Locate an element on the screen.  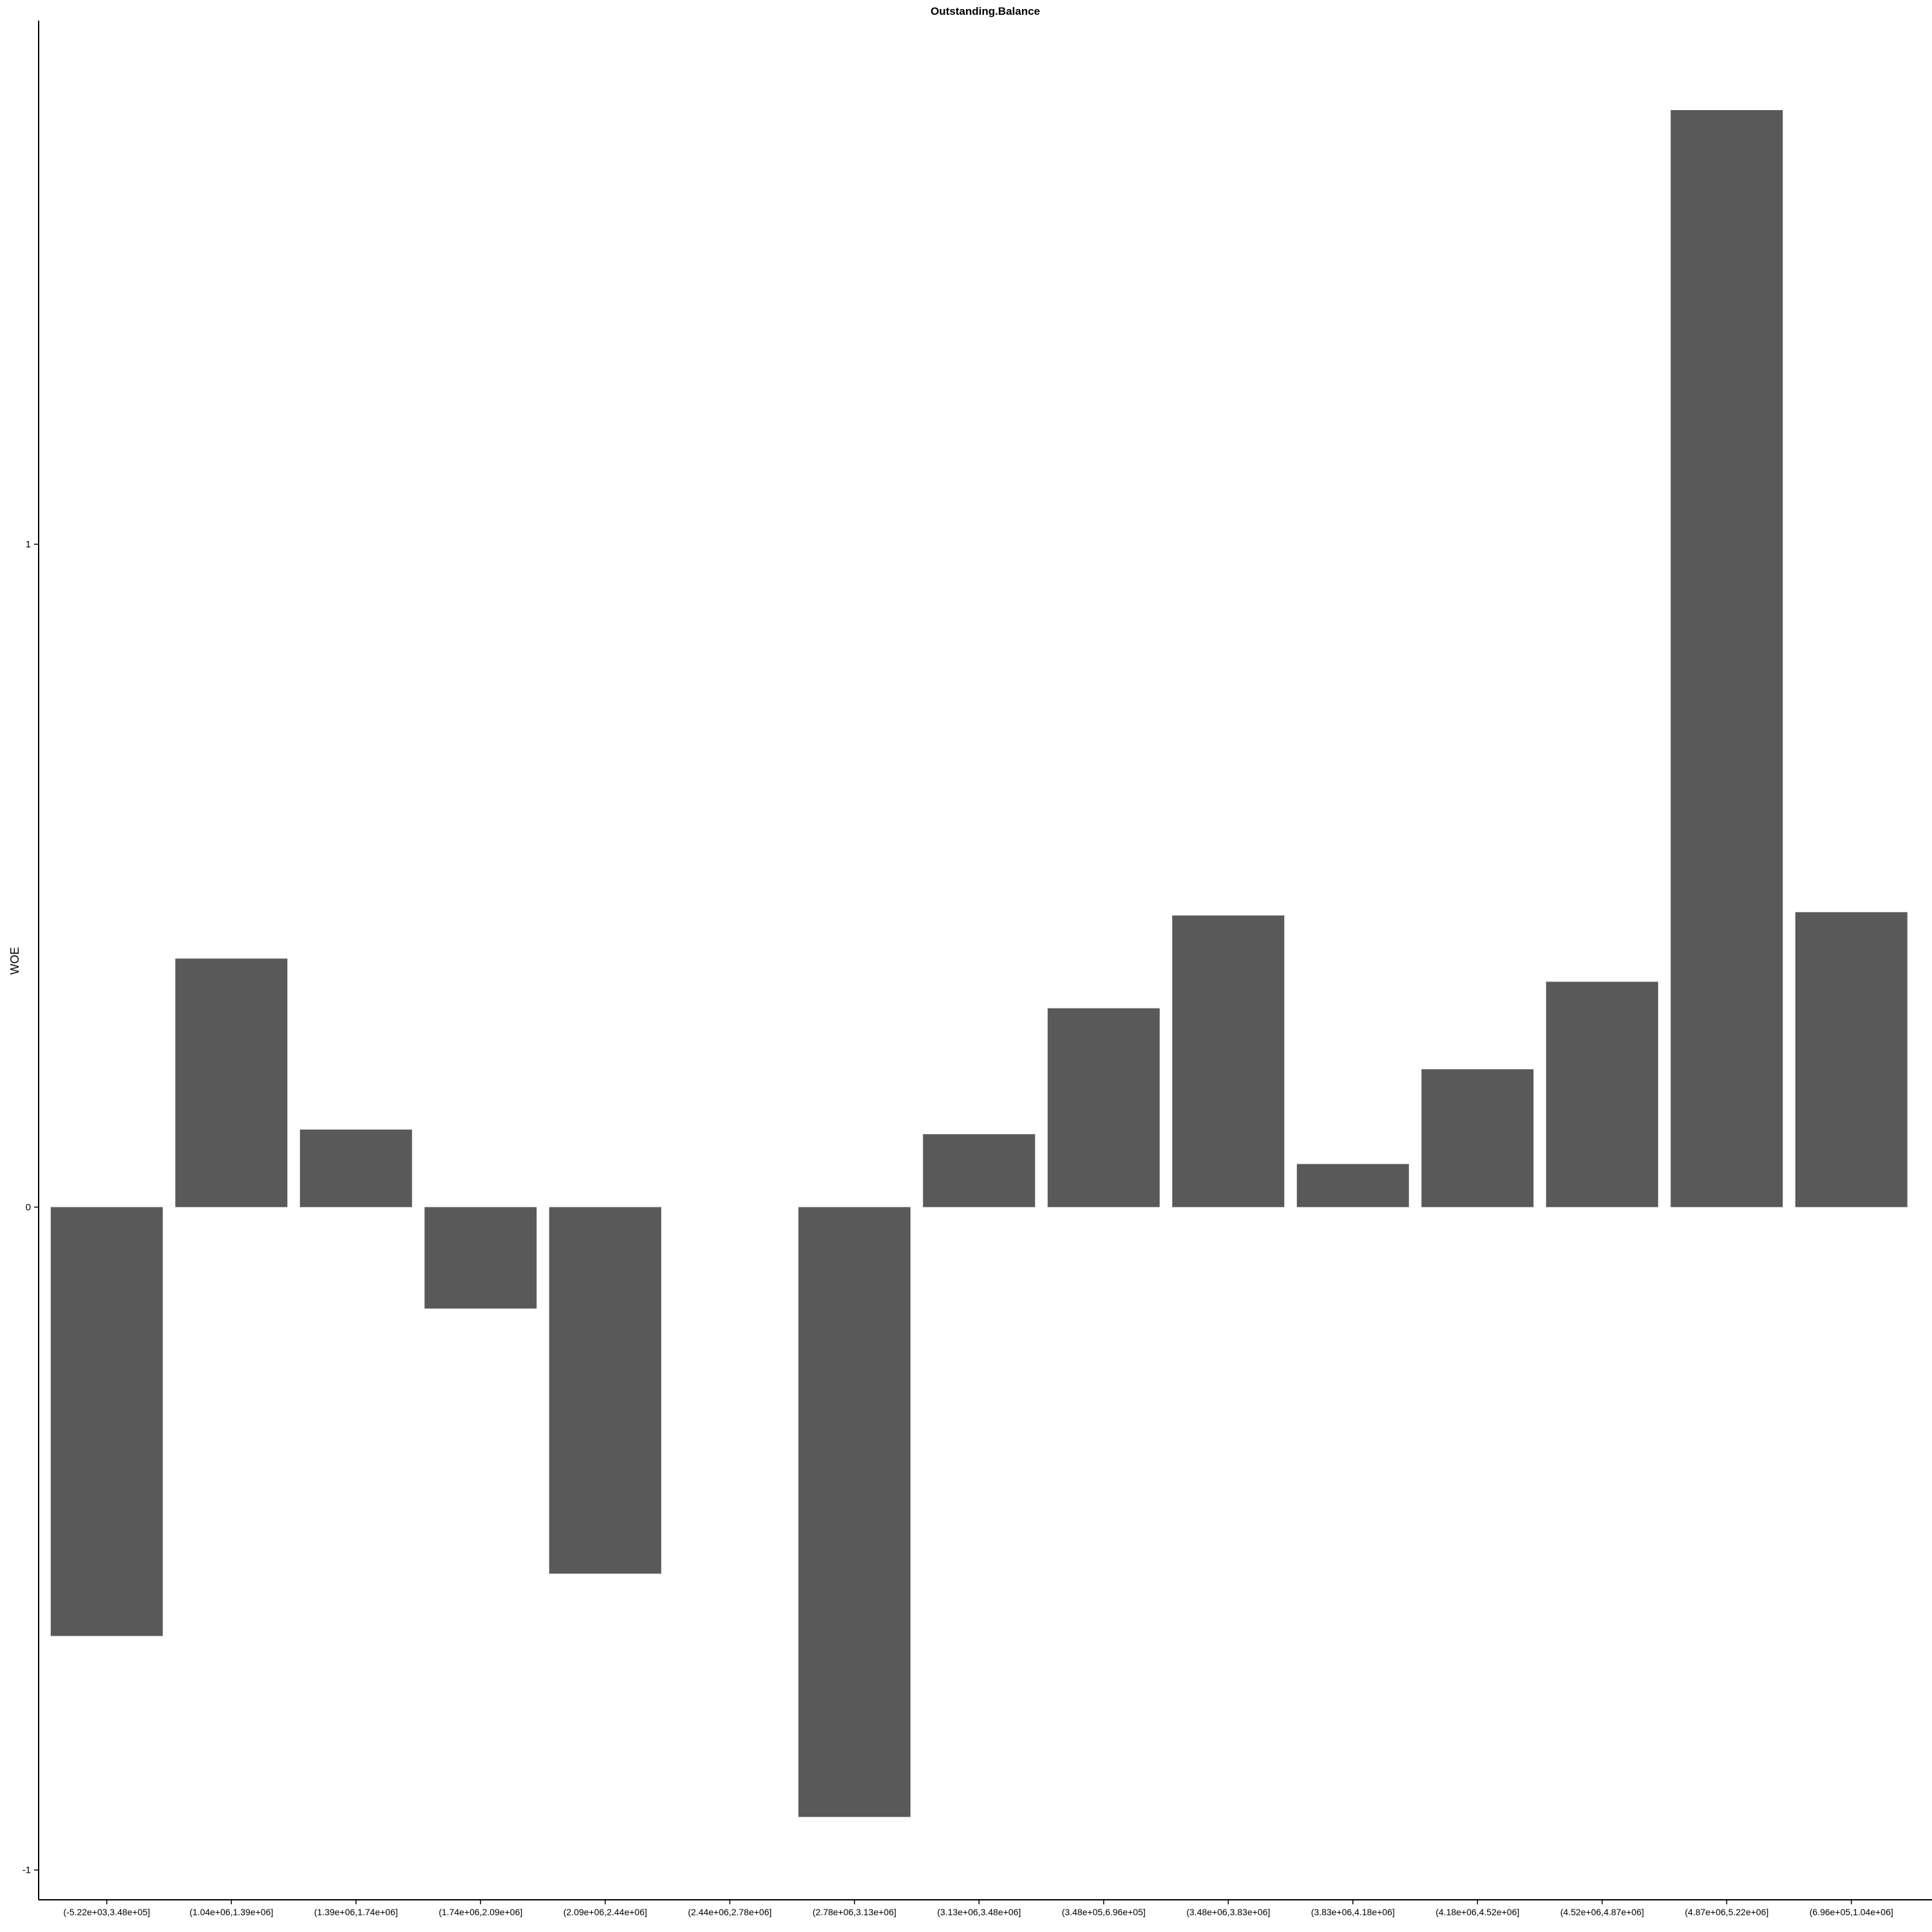
x-tick-label: (2.09e+06,2.44e+06] is located at coordinates (605, 1912).